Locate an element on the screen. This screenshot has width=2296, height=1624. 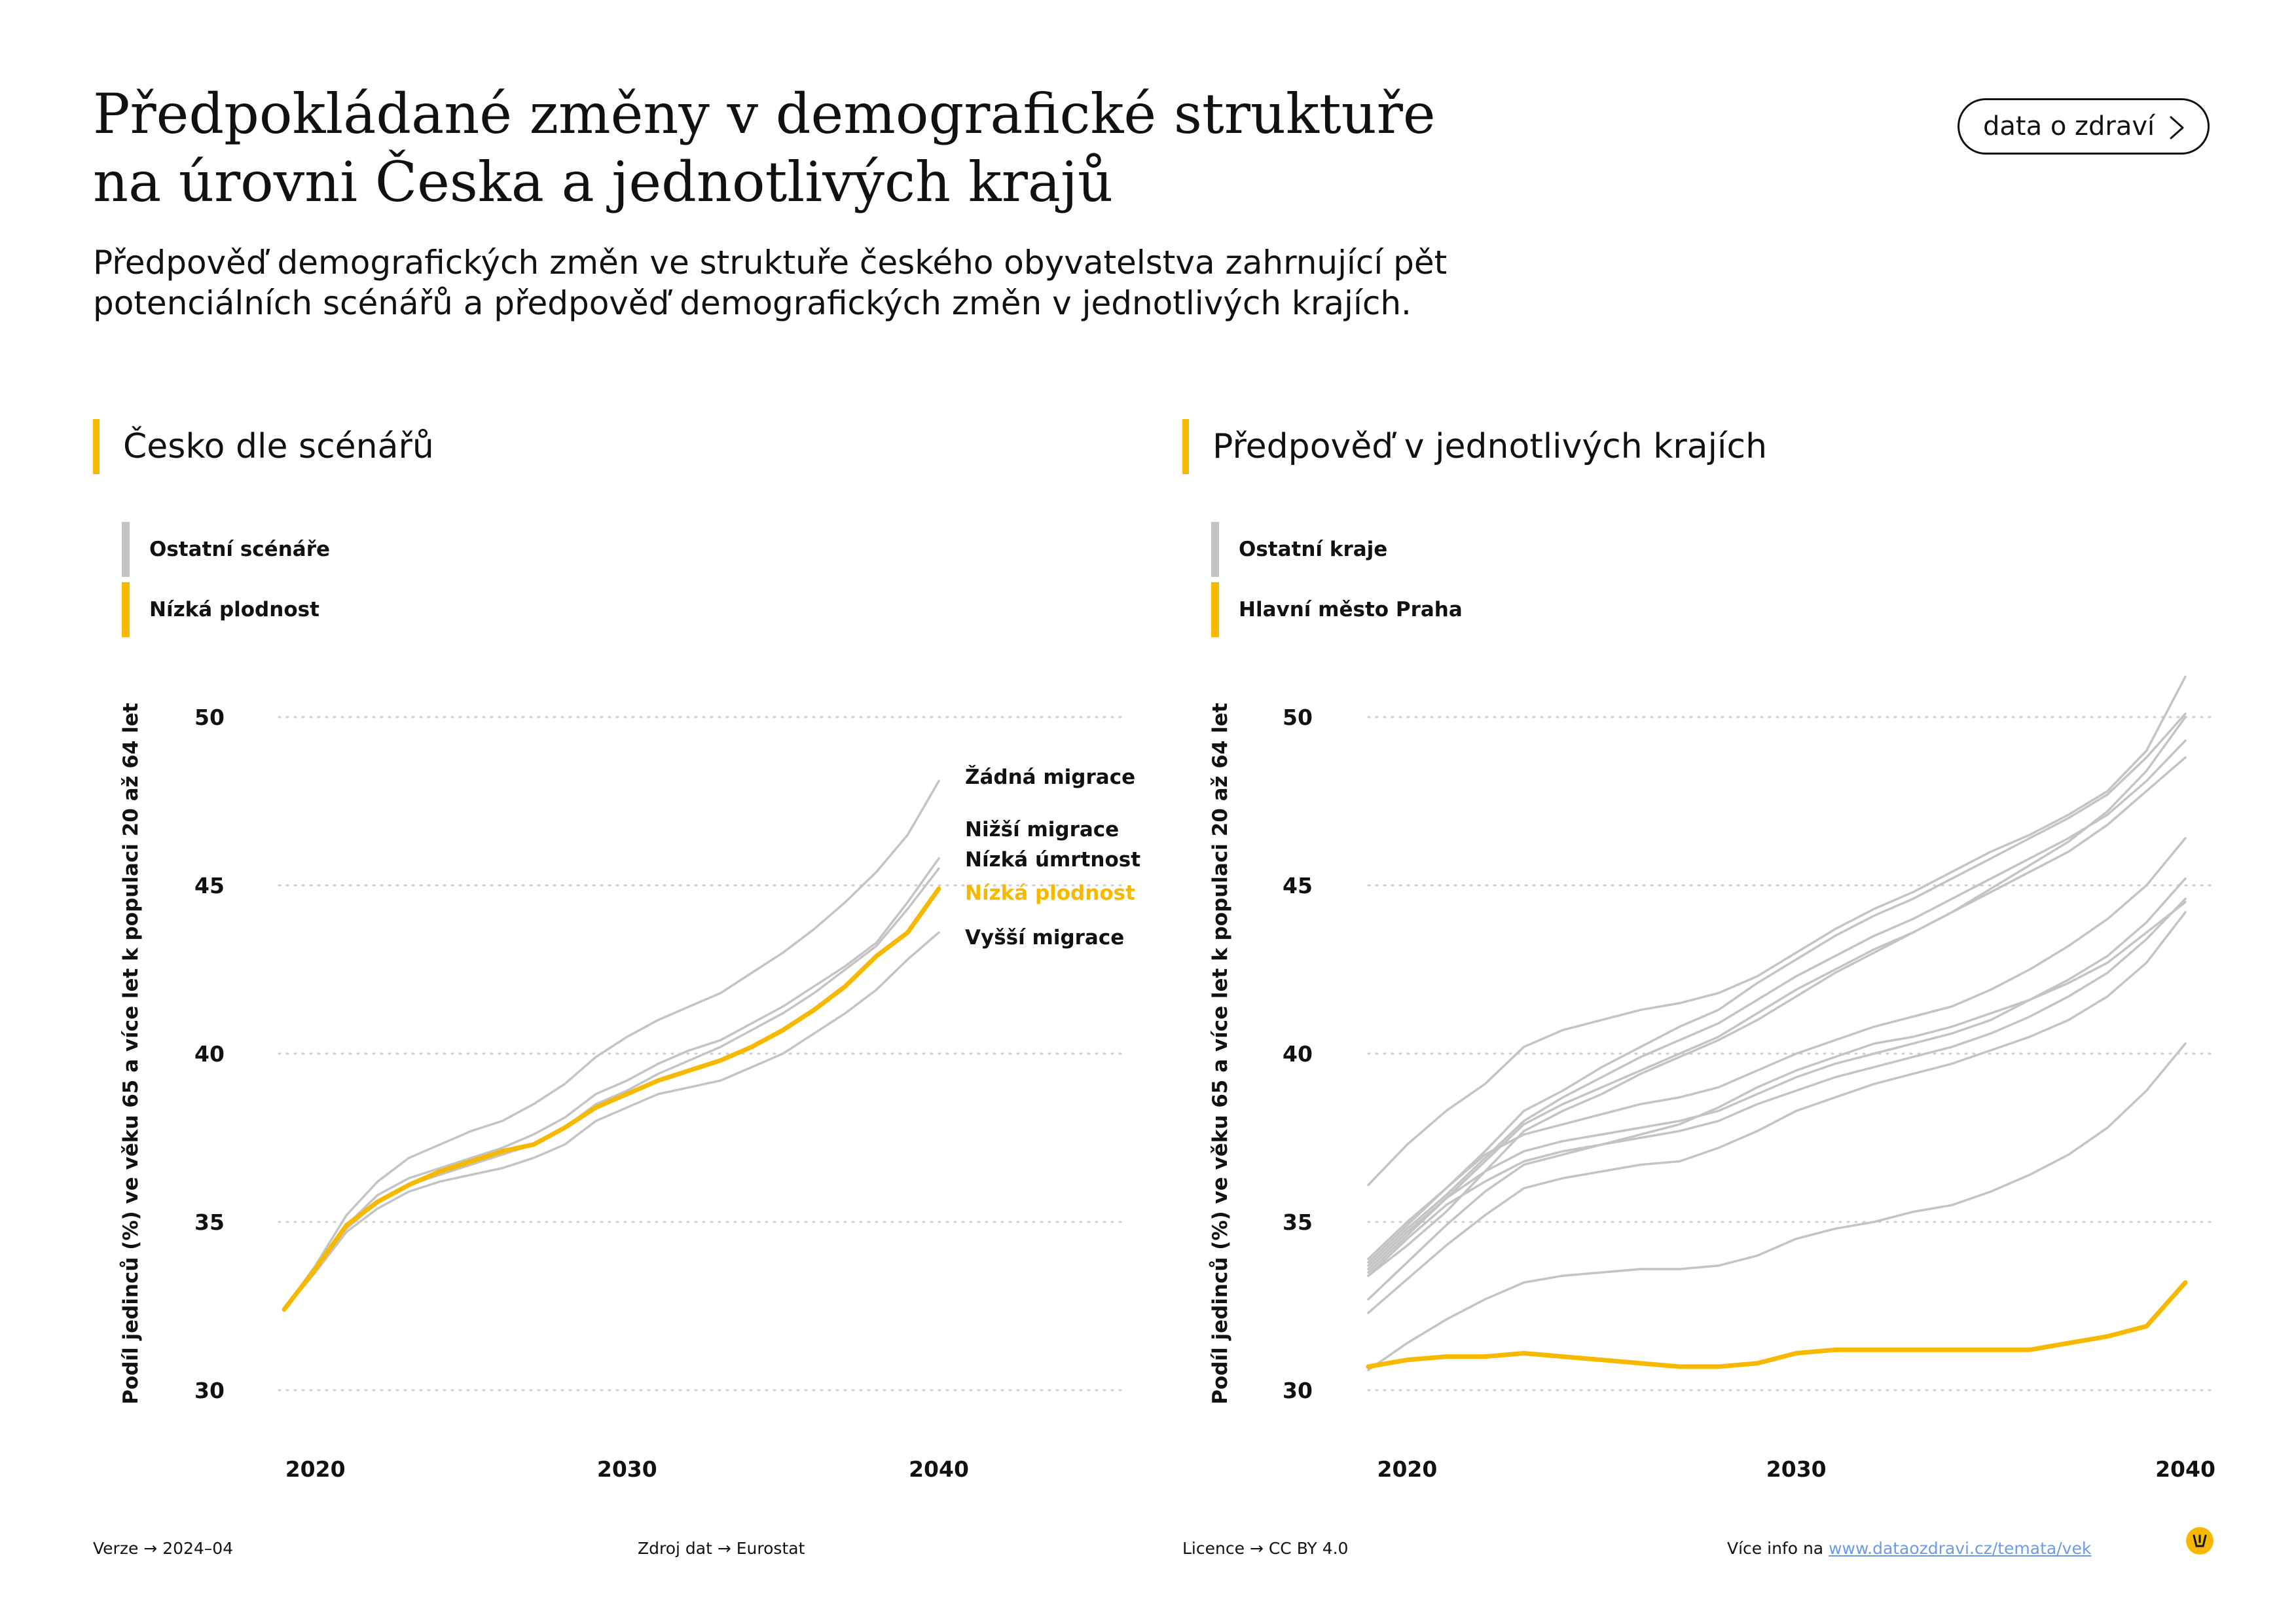
legend-label: Hlavní město Praha is located at coordinates (1351, 609).